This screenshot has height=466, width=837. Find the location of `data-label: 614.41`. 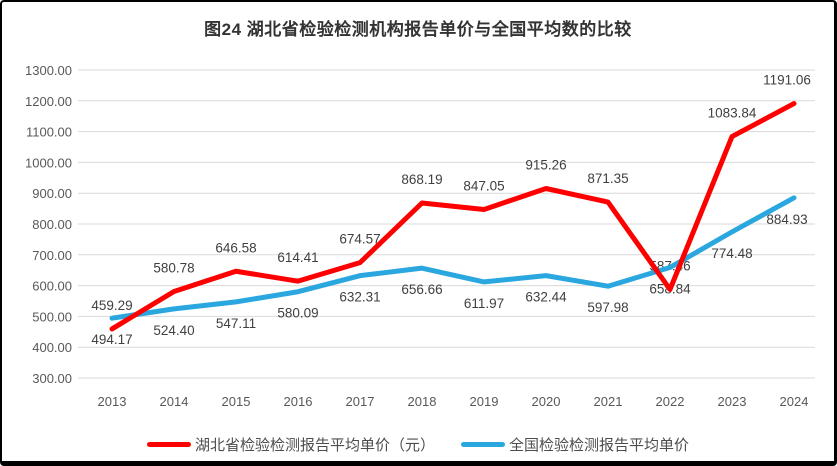

data-label: 614.41 is located at coordinates (297, 257).